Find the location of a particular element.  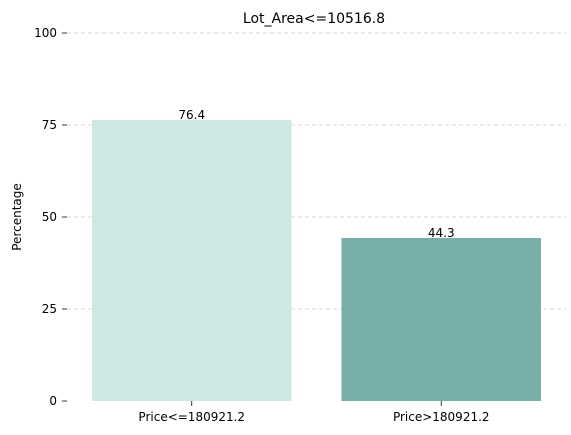

y-tick-label: 50 is located at coordinates (49, 217).